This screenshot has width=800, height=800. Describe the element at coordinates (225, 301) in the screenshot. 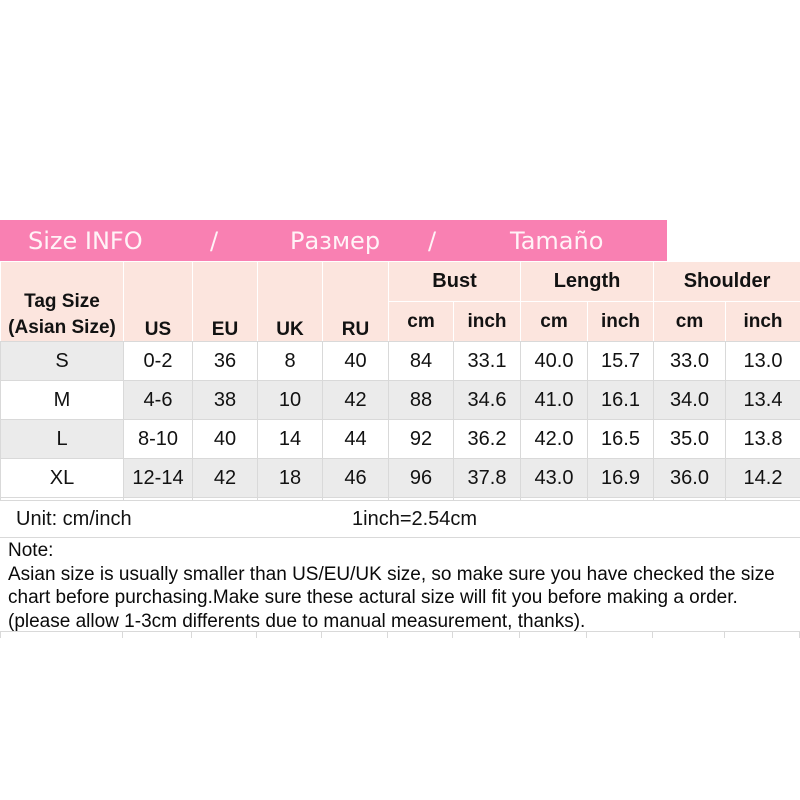

I see `column-header-eu: EU` at that location.